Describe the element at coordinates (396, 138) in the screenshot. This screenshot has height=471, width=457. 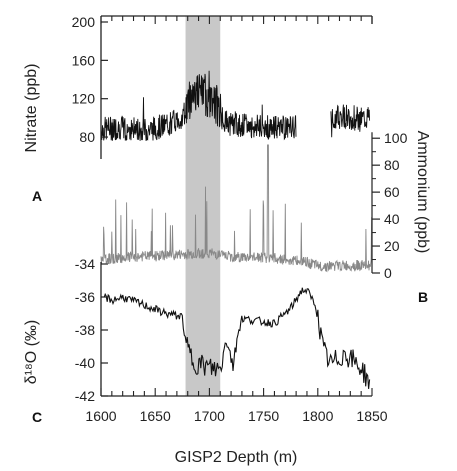
I see `y-tick-label-ammonium: 100` at that location.